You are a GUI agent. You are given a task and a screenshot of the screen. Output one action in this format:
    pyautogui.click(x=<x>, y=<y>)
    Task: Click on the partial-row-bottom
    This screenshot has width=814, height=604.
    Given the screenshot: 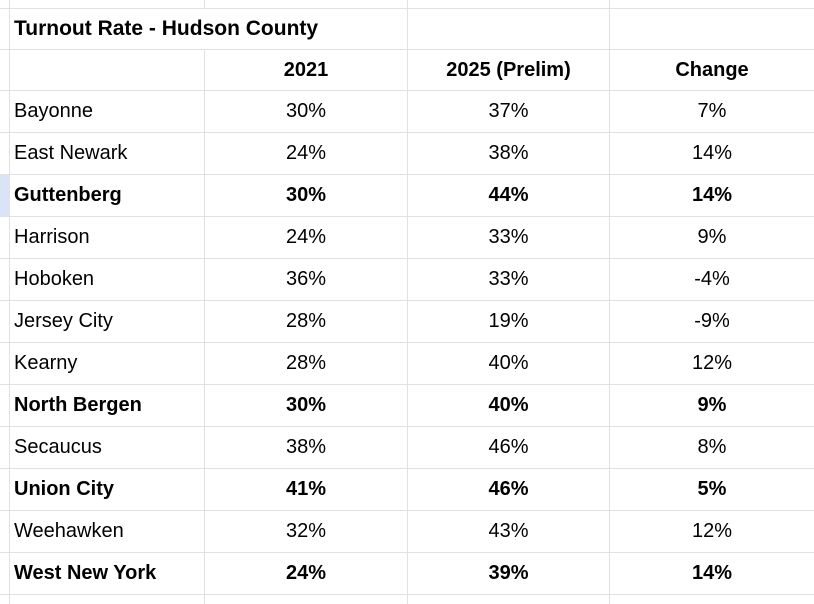 What is the action you would take?
    pyautogui.click(x=407, y=599)
    